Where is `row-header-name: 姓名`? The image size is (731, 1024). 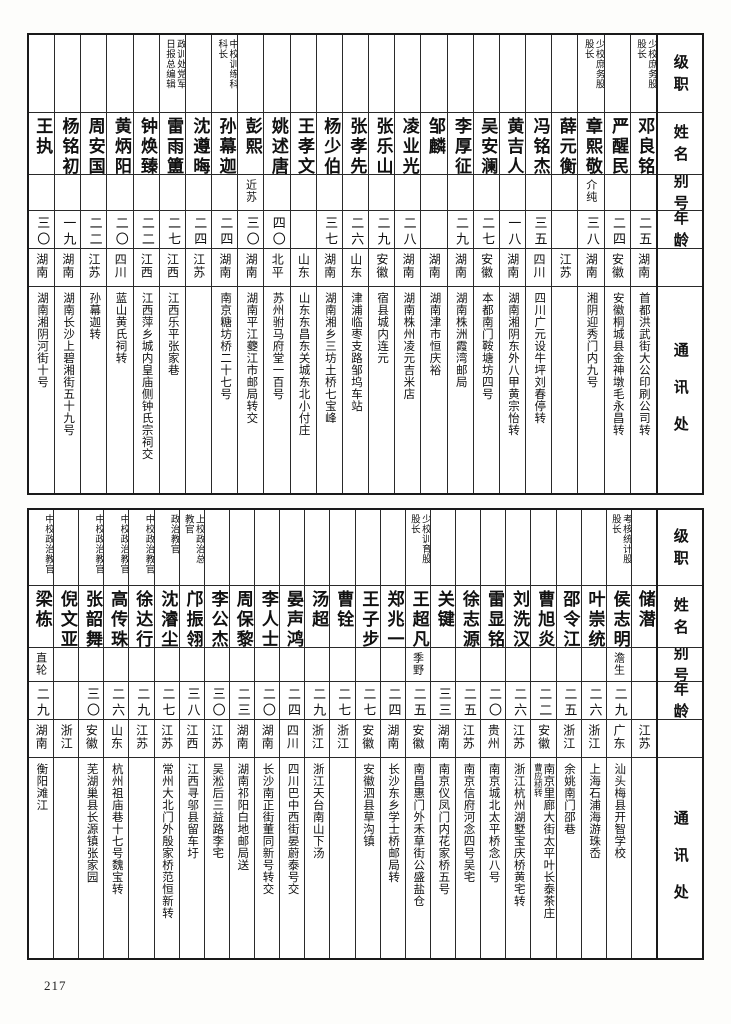
row-header-name: 姓名 is located at coordinates (680, 144).